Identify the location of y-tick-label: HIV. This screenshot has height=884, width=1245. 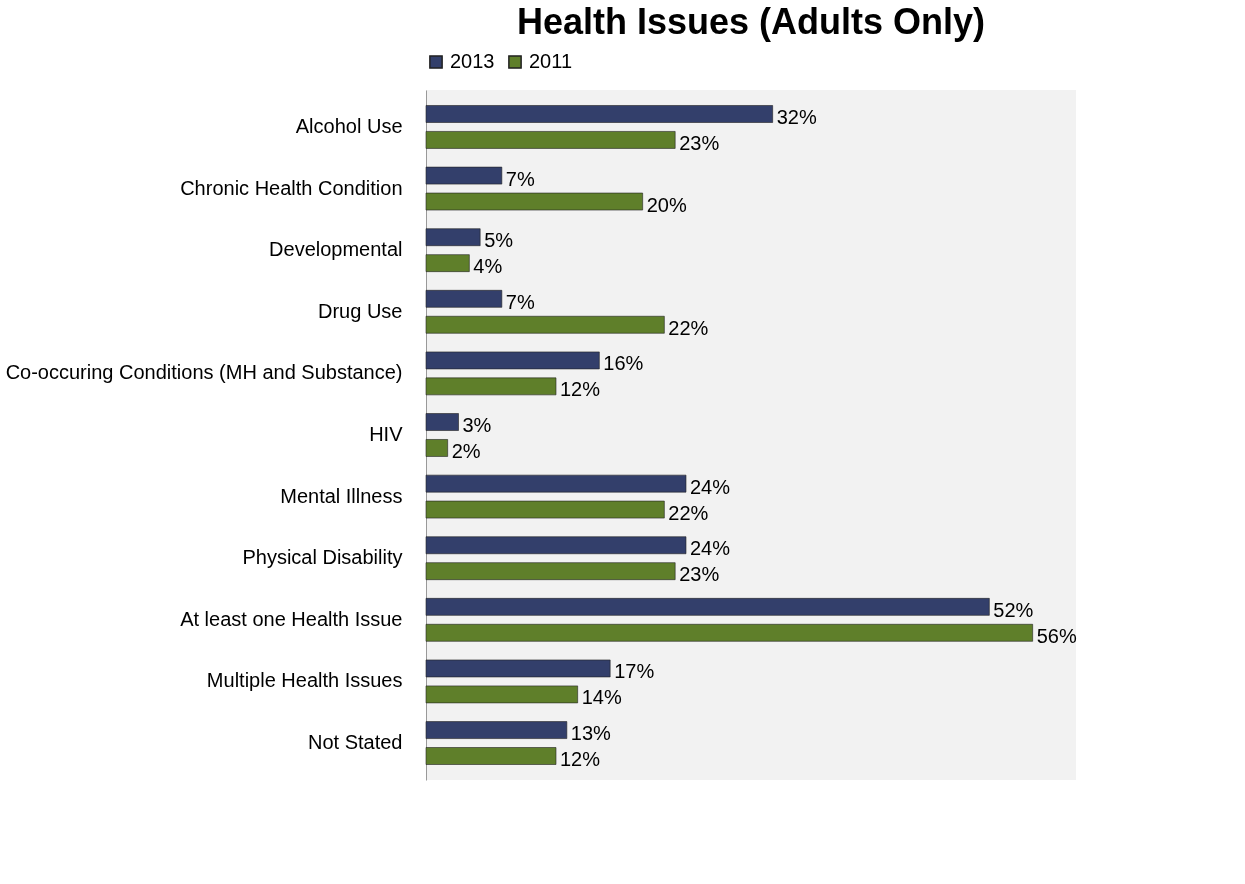
(386, 434).